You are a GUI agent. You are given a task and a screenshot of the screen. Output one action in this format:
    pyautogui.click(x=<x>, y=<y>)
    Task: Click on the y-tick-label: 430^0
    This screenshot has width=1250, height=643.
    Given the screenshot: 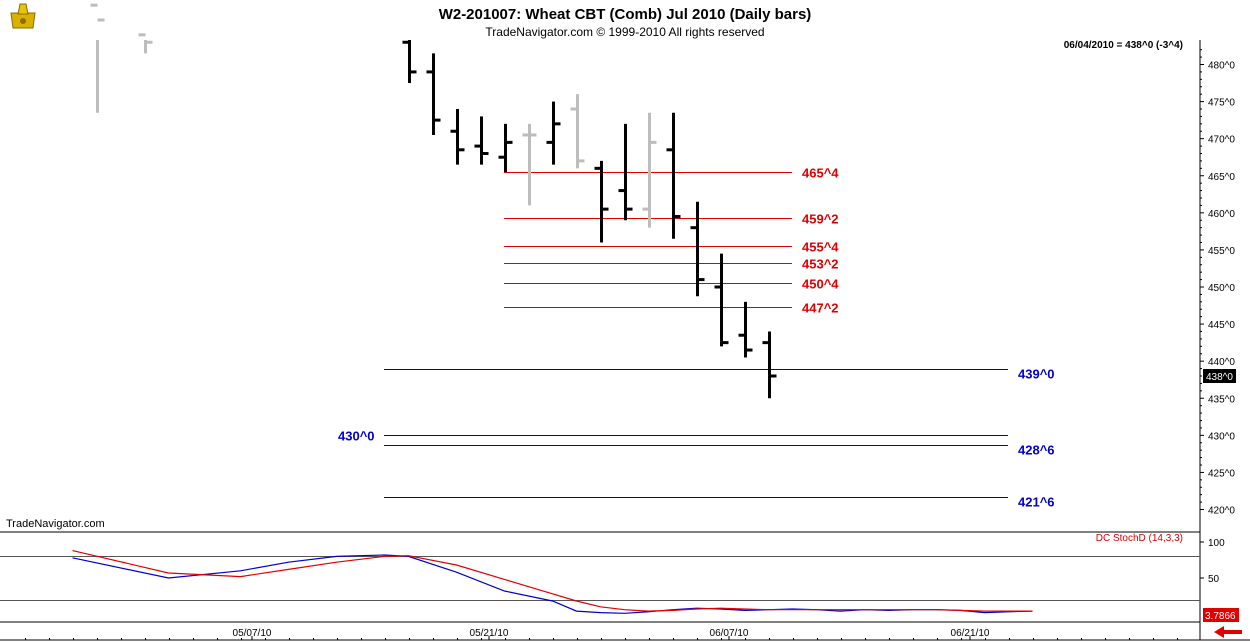 What is the action you would take?
    pyautogui.click(x=1221, y=436)
    